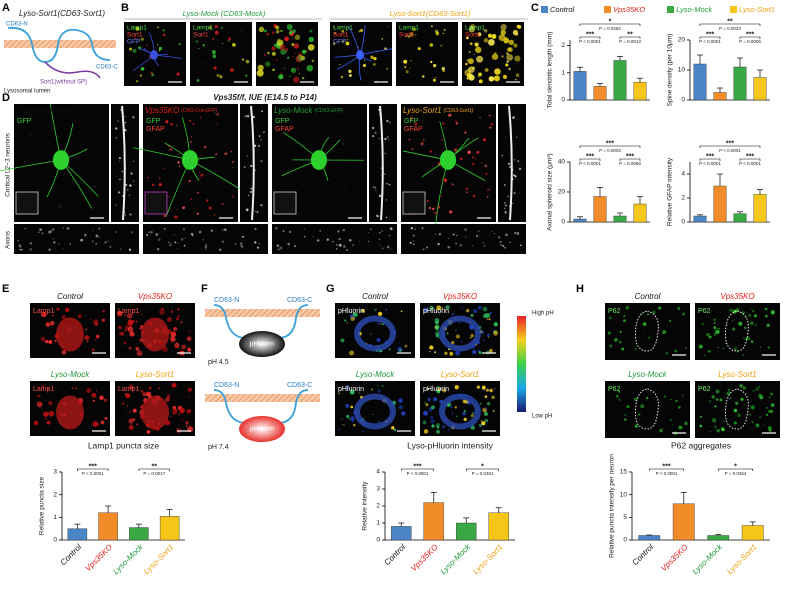 This screenshot has height=598, width=789. Describe the element at coordinates (376, 374) in the screenshot. I see `condition-label: Lyso-Mock` at that location.